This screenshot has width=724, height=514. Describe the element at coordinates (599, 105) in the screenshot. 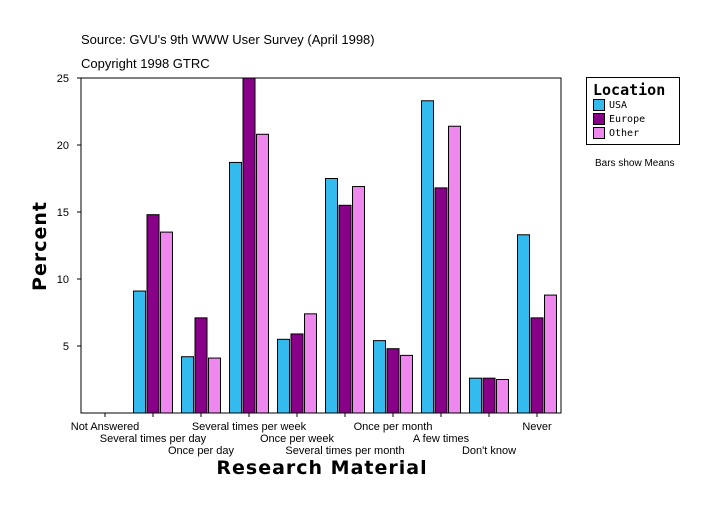

I see `legend-swatch-usa` at that location.